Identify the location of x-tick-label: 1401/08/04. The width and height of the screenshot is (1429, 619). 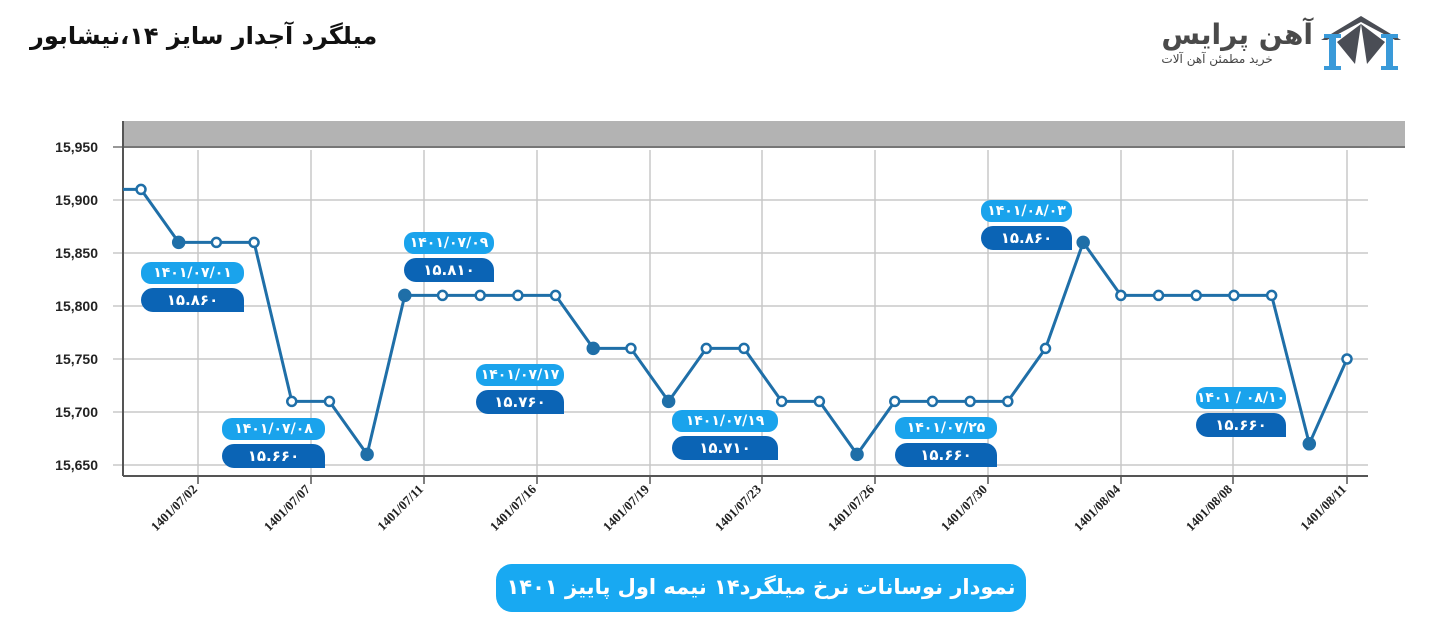
(1097, 507).